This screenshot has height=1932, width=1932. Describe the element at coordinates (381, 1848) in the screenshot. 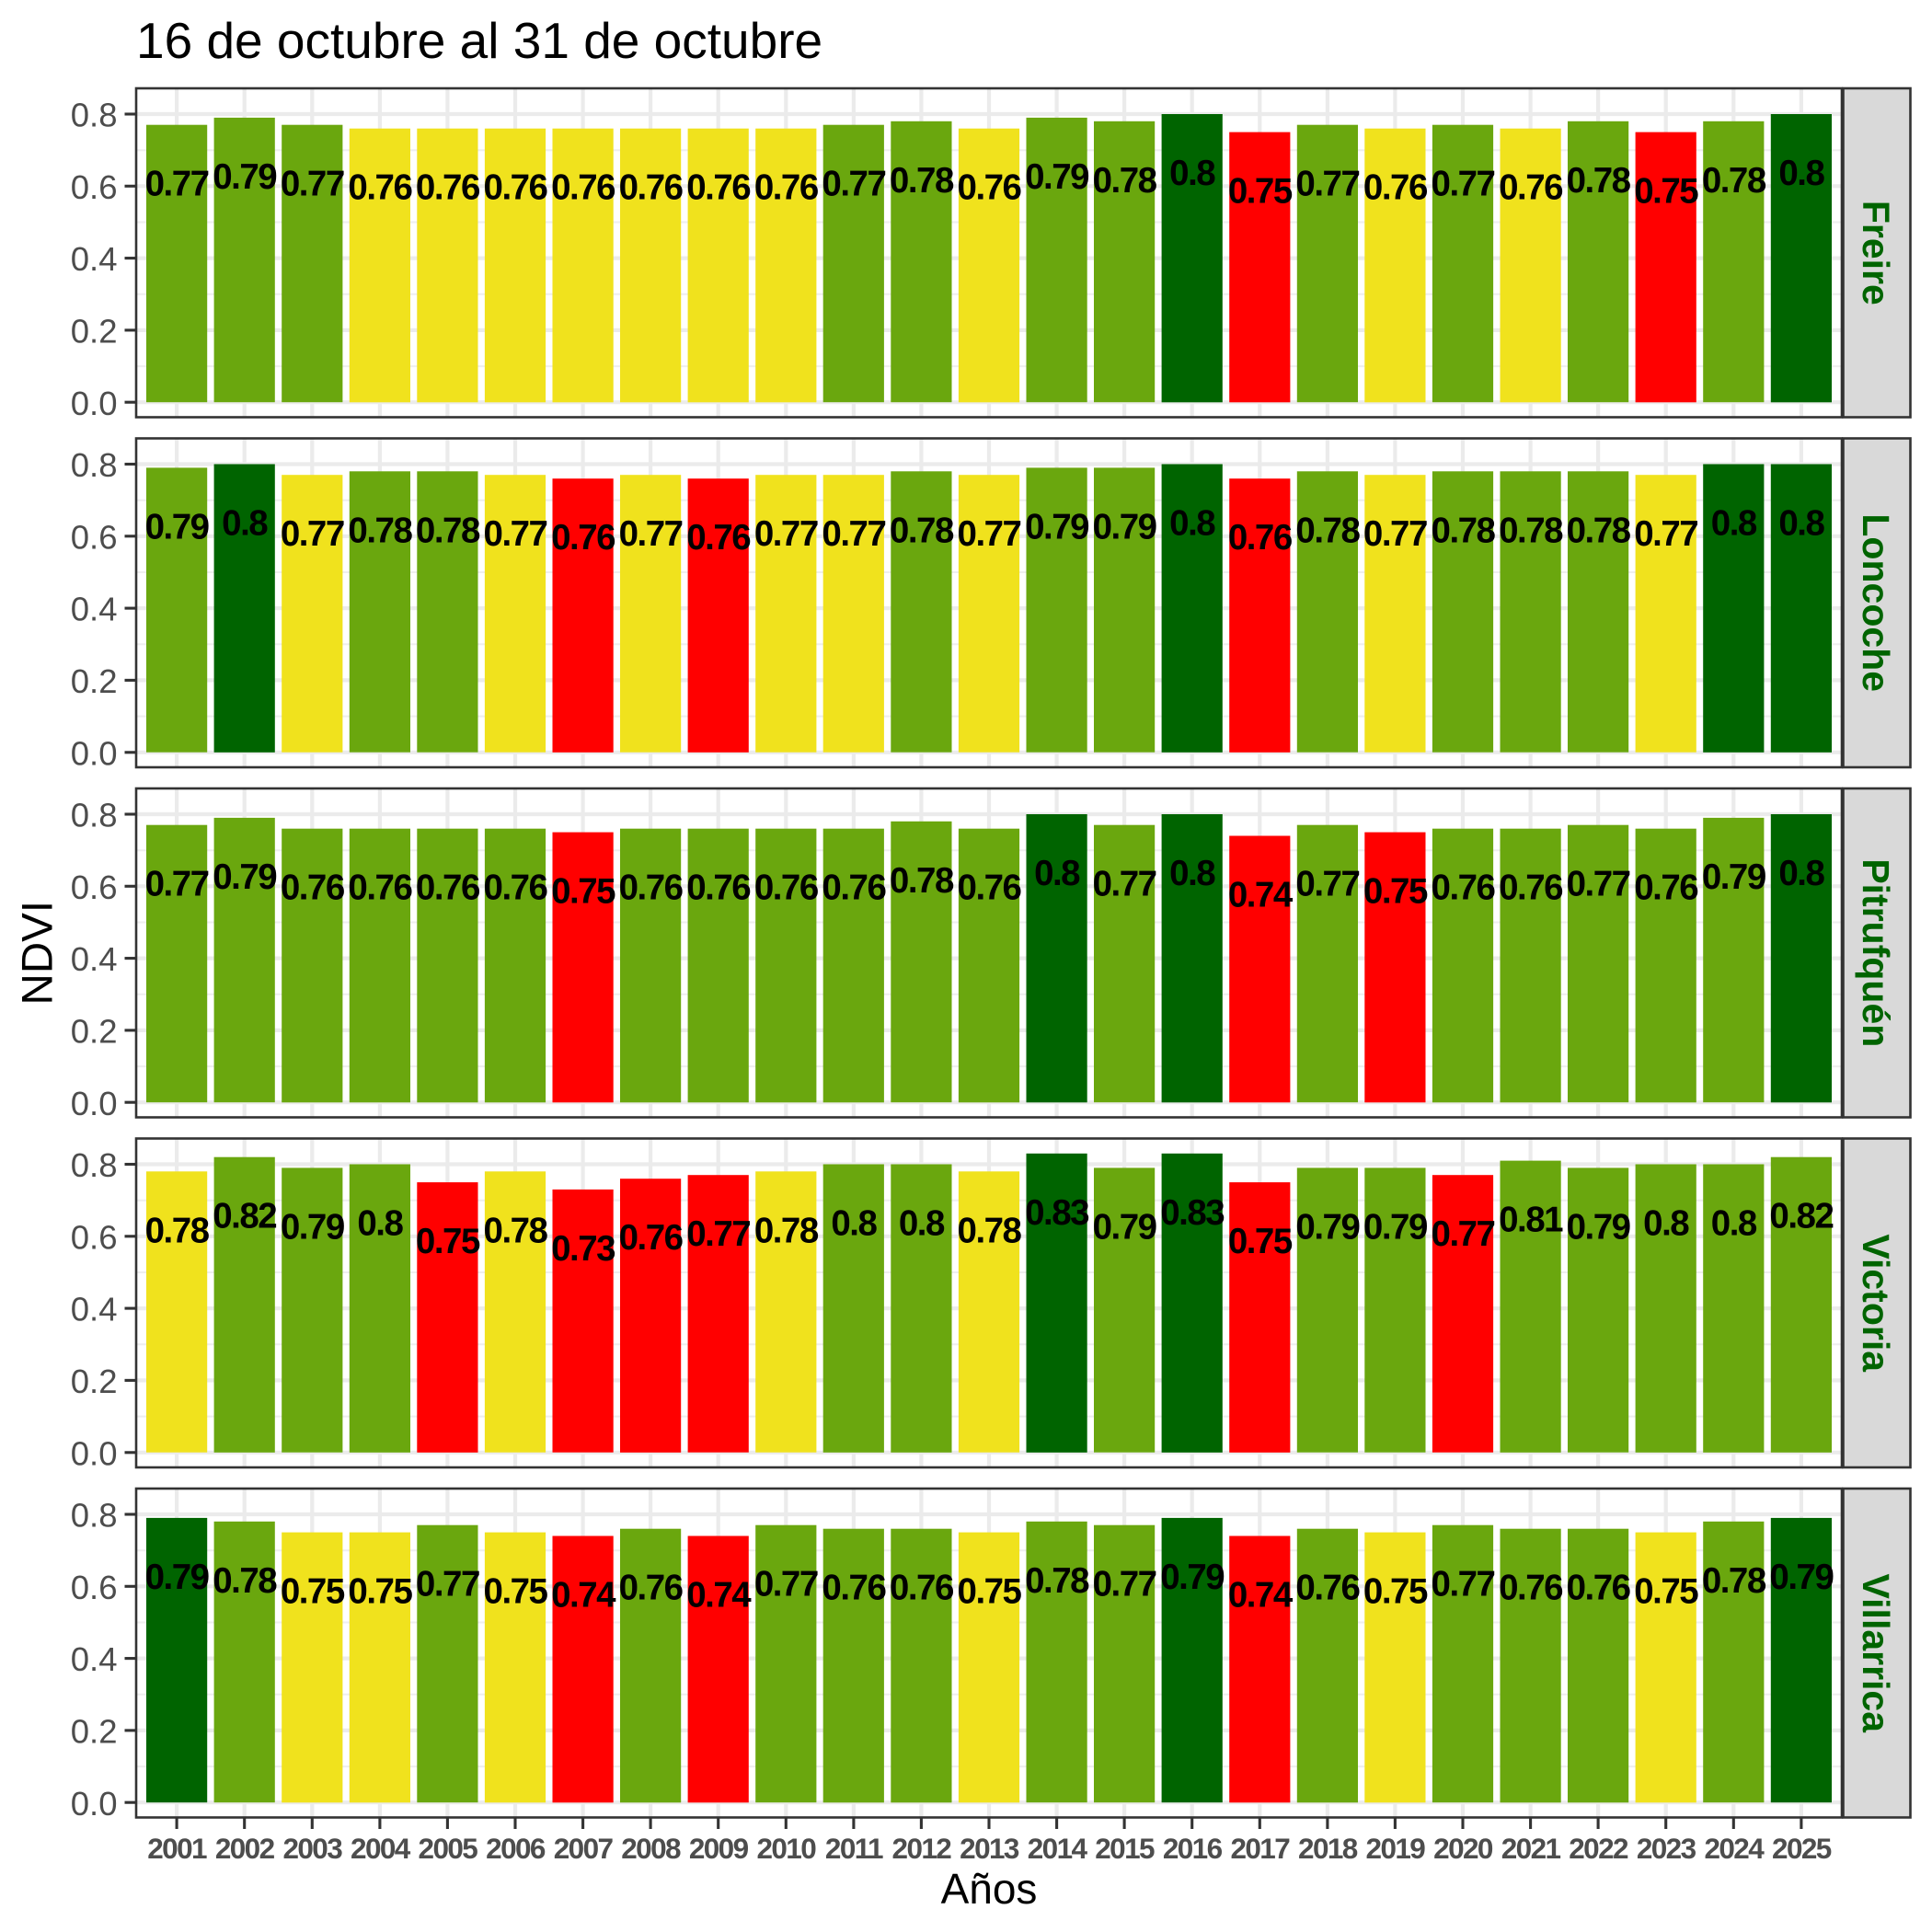

I see `svg-text: 2004` at that location.